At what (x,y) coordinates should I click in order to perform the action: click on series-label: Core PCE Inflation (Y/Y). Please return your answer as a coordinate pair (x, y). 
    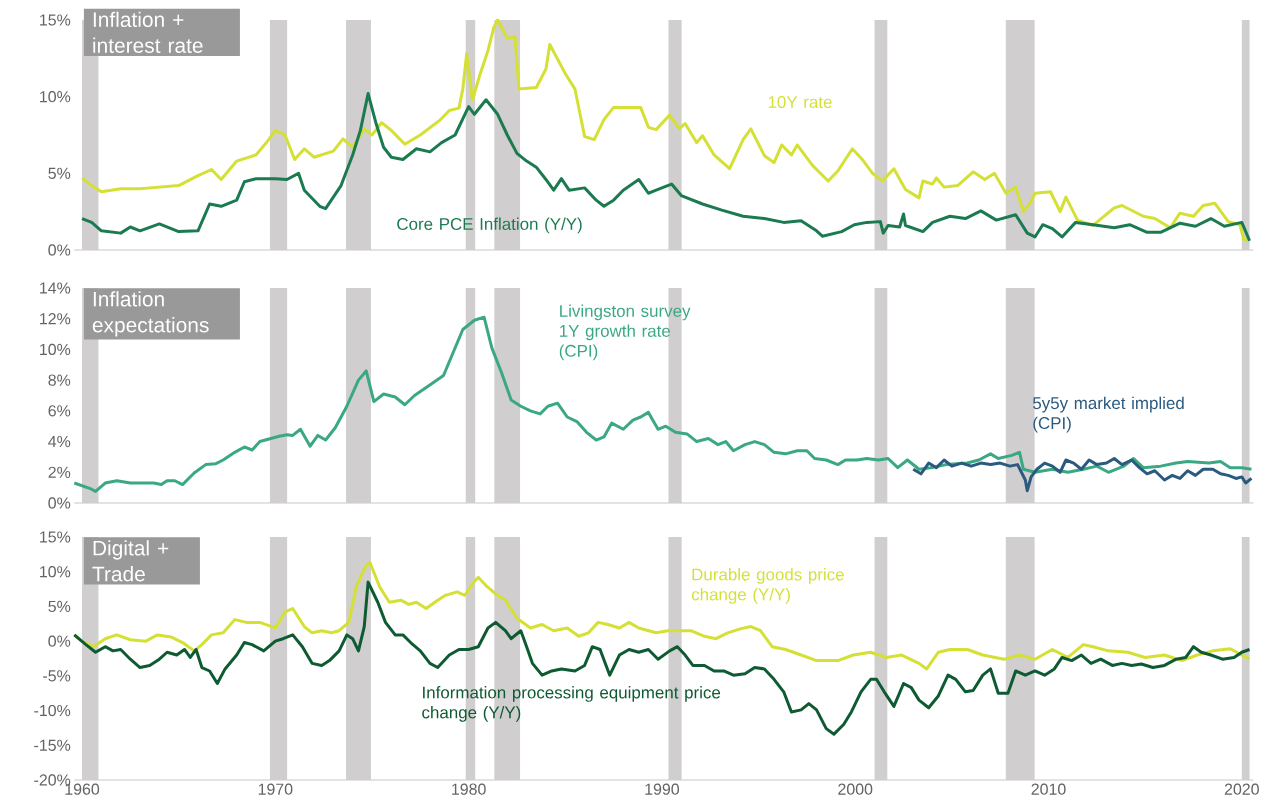
    Looking at the image, I should click on (489, 225).